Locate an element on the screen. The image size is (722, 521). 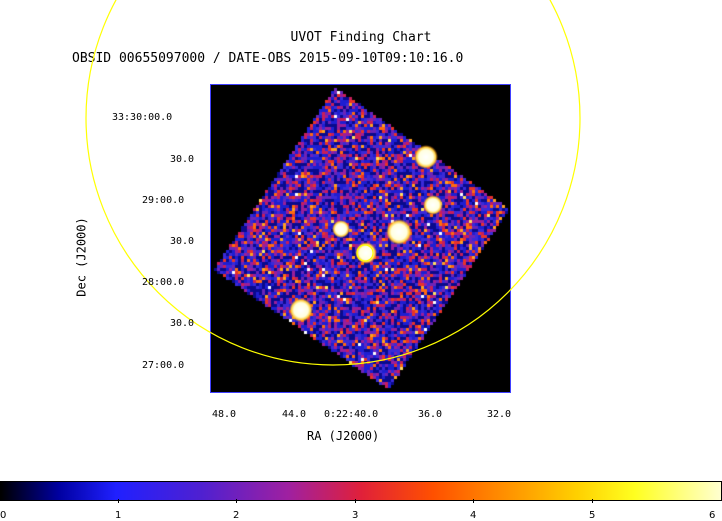
dec-tick-label: 27:00.0 is located at coordinates (163, 365).